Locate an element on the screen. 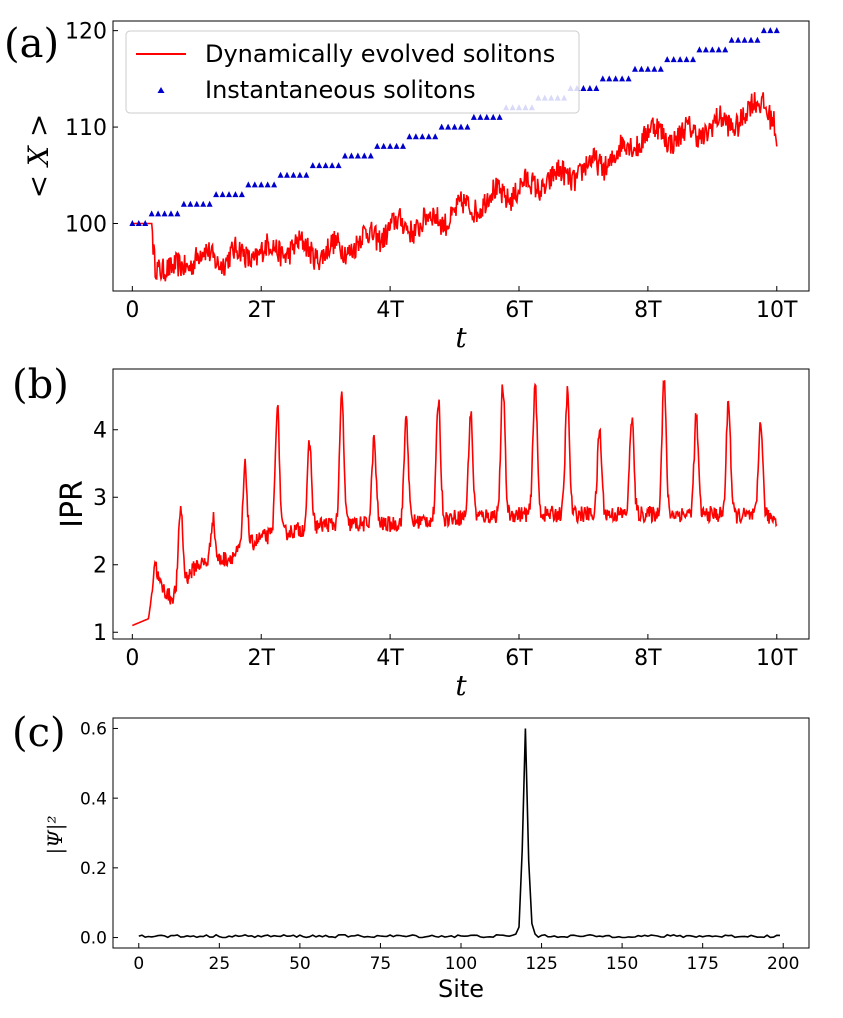  panel-a-y-ticks: 100 110 120 is located at coordinates (91, 128).